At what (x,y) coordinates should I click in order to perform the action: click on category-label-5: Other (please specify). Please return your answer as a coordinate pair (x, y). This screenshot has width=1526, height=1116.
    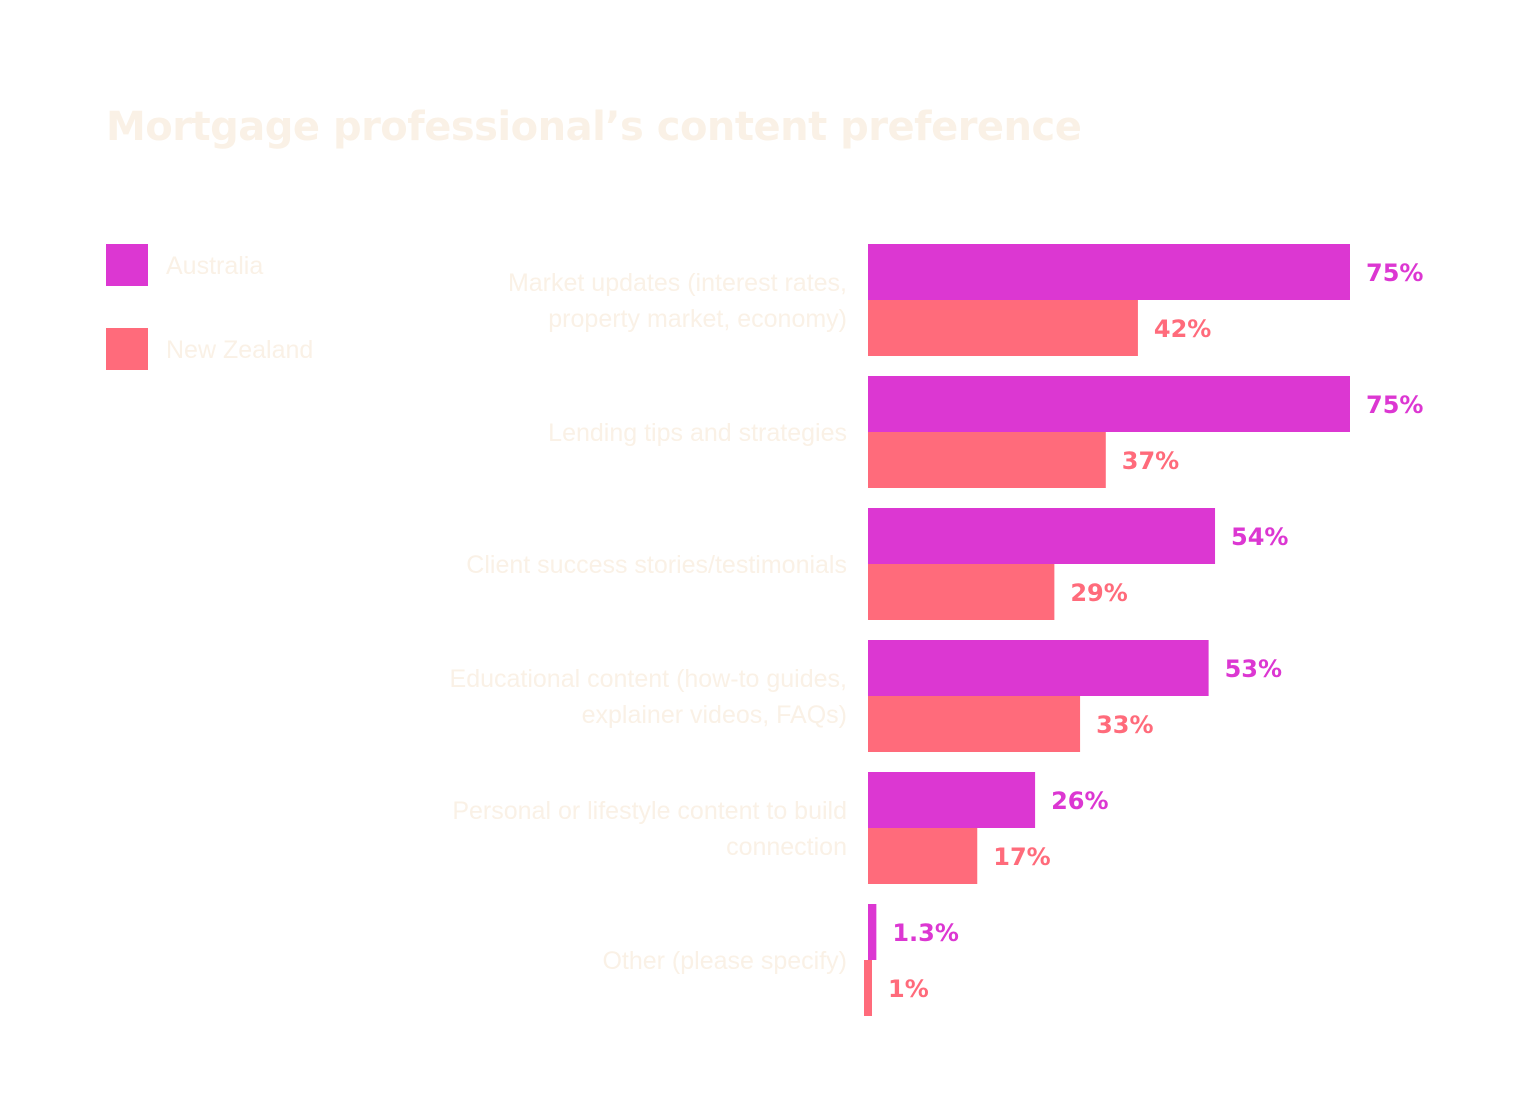
    Looking at the image, I should click on (724, 961).